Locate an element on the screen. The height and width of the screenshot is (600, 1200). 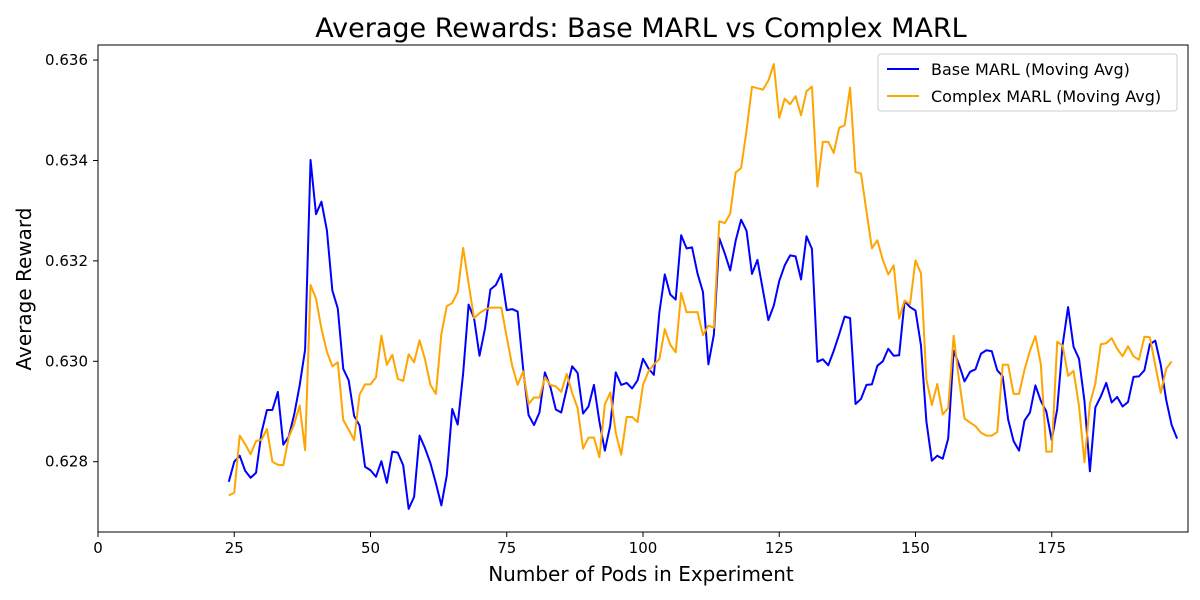
x-axis-label: Number of Pods in Experiment is located at coordinates (641, 574).